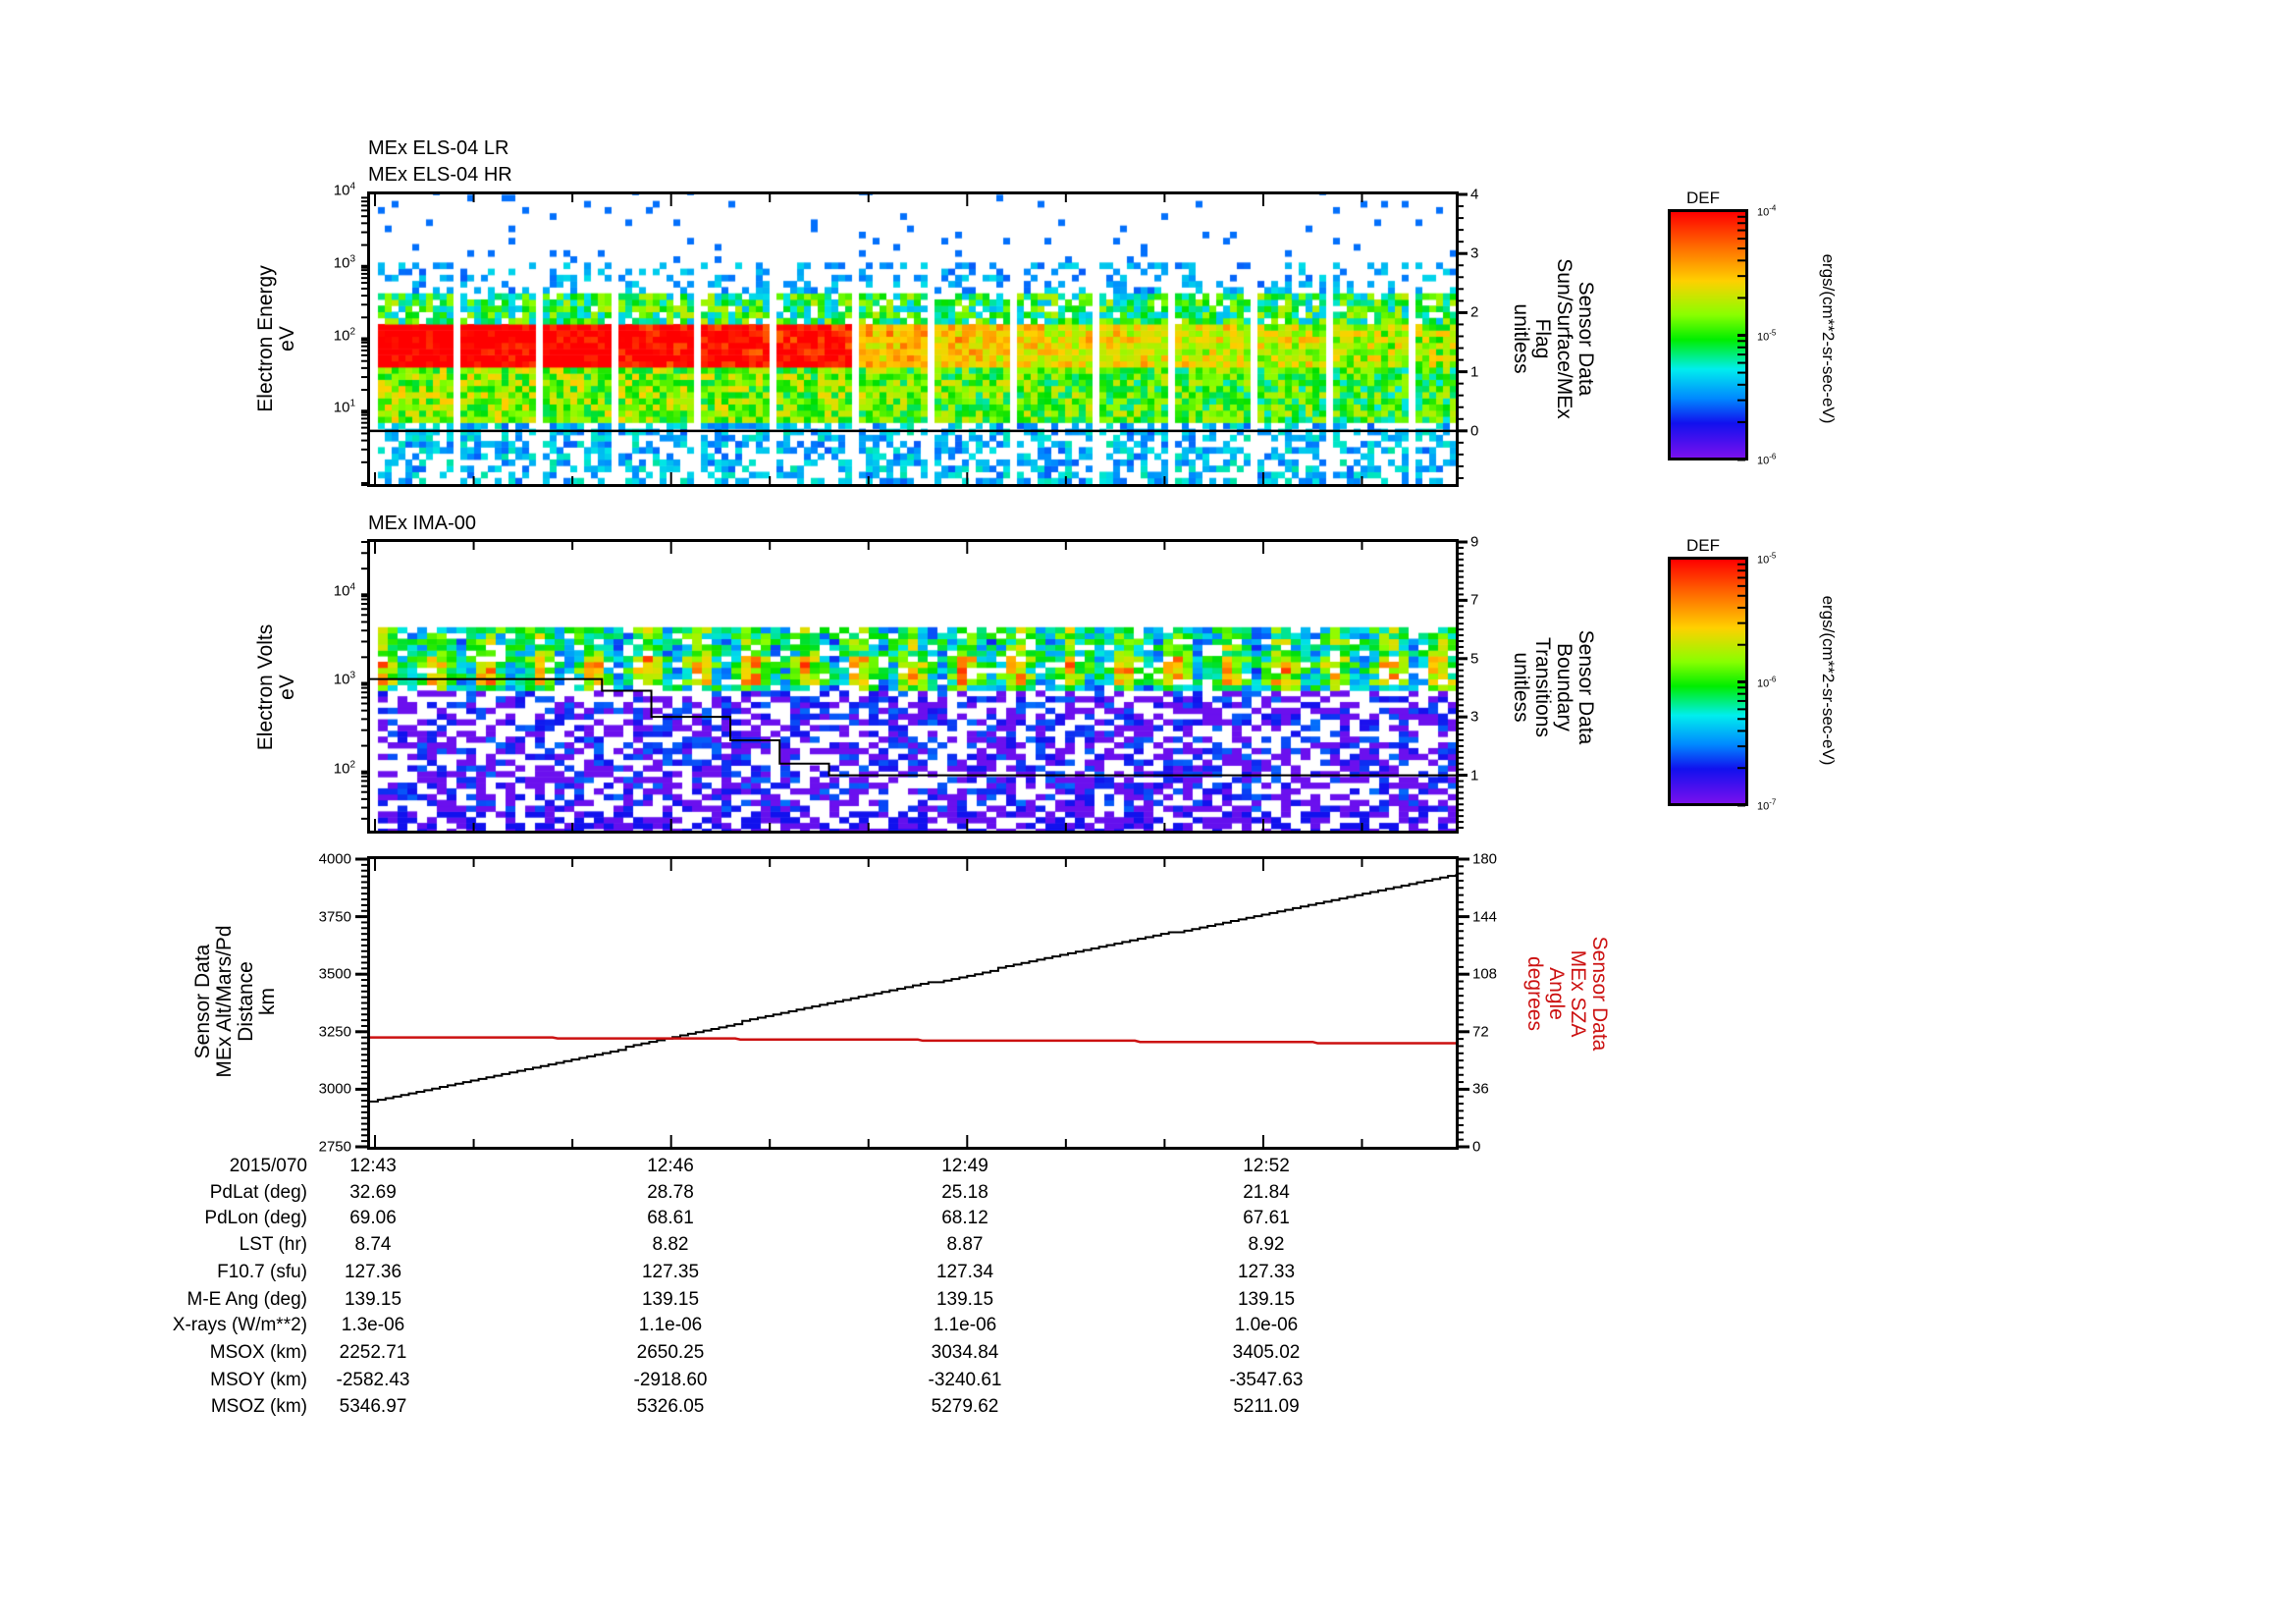 The width and height of the screenshot is (2296, 1623). What do you see at coordinates (373, 1406) in the screenshot?
I see `table-cell: 5346.97` at bounding box center [373, 1406].